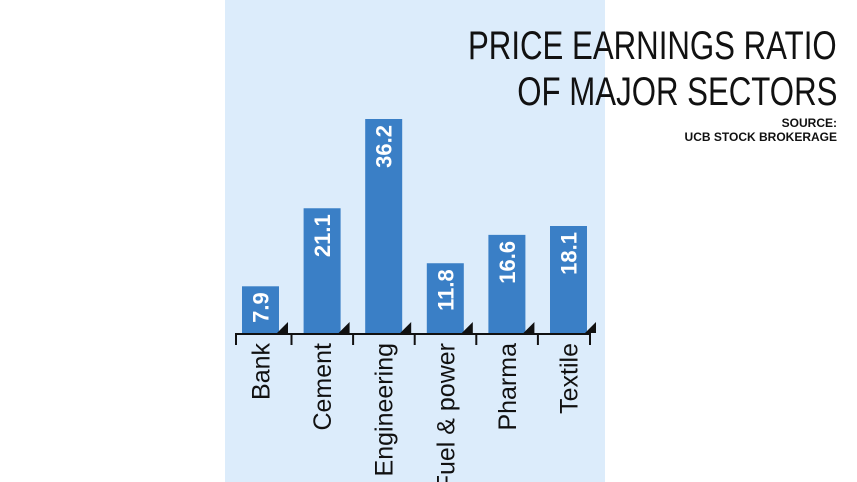 This screenshot has width=857, height=482. I want to click on value-label: 21.1, so click(322, 235).